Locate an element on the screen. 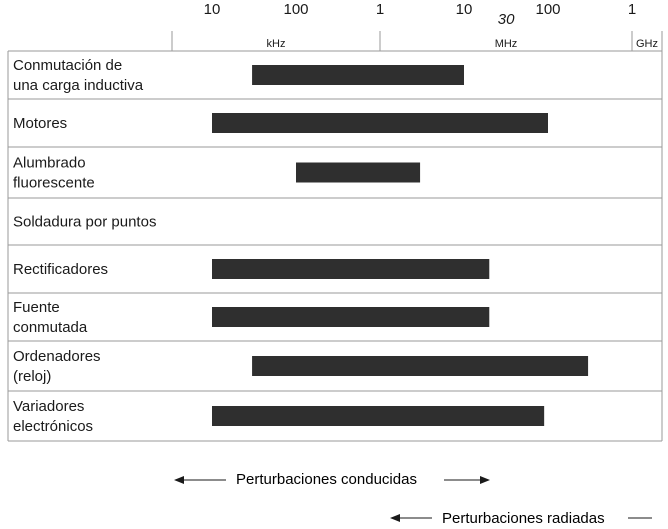  radiated-arrow: Perturbaciones radiadas is located at coordinates (521, 518).